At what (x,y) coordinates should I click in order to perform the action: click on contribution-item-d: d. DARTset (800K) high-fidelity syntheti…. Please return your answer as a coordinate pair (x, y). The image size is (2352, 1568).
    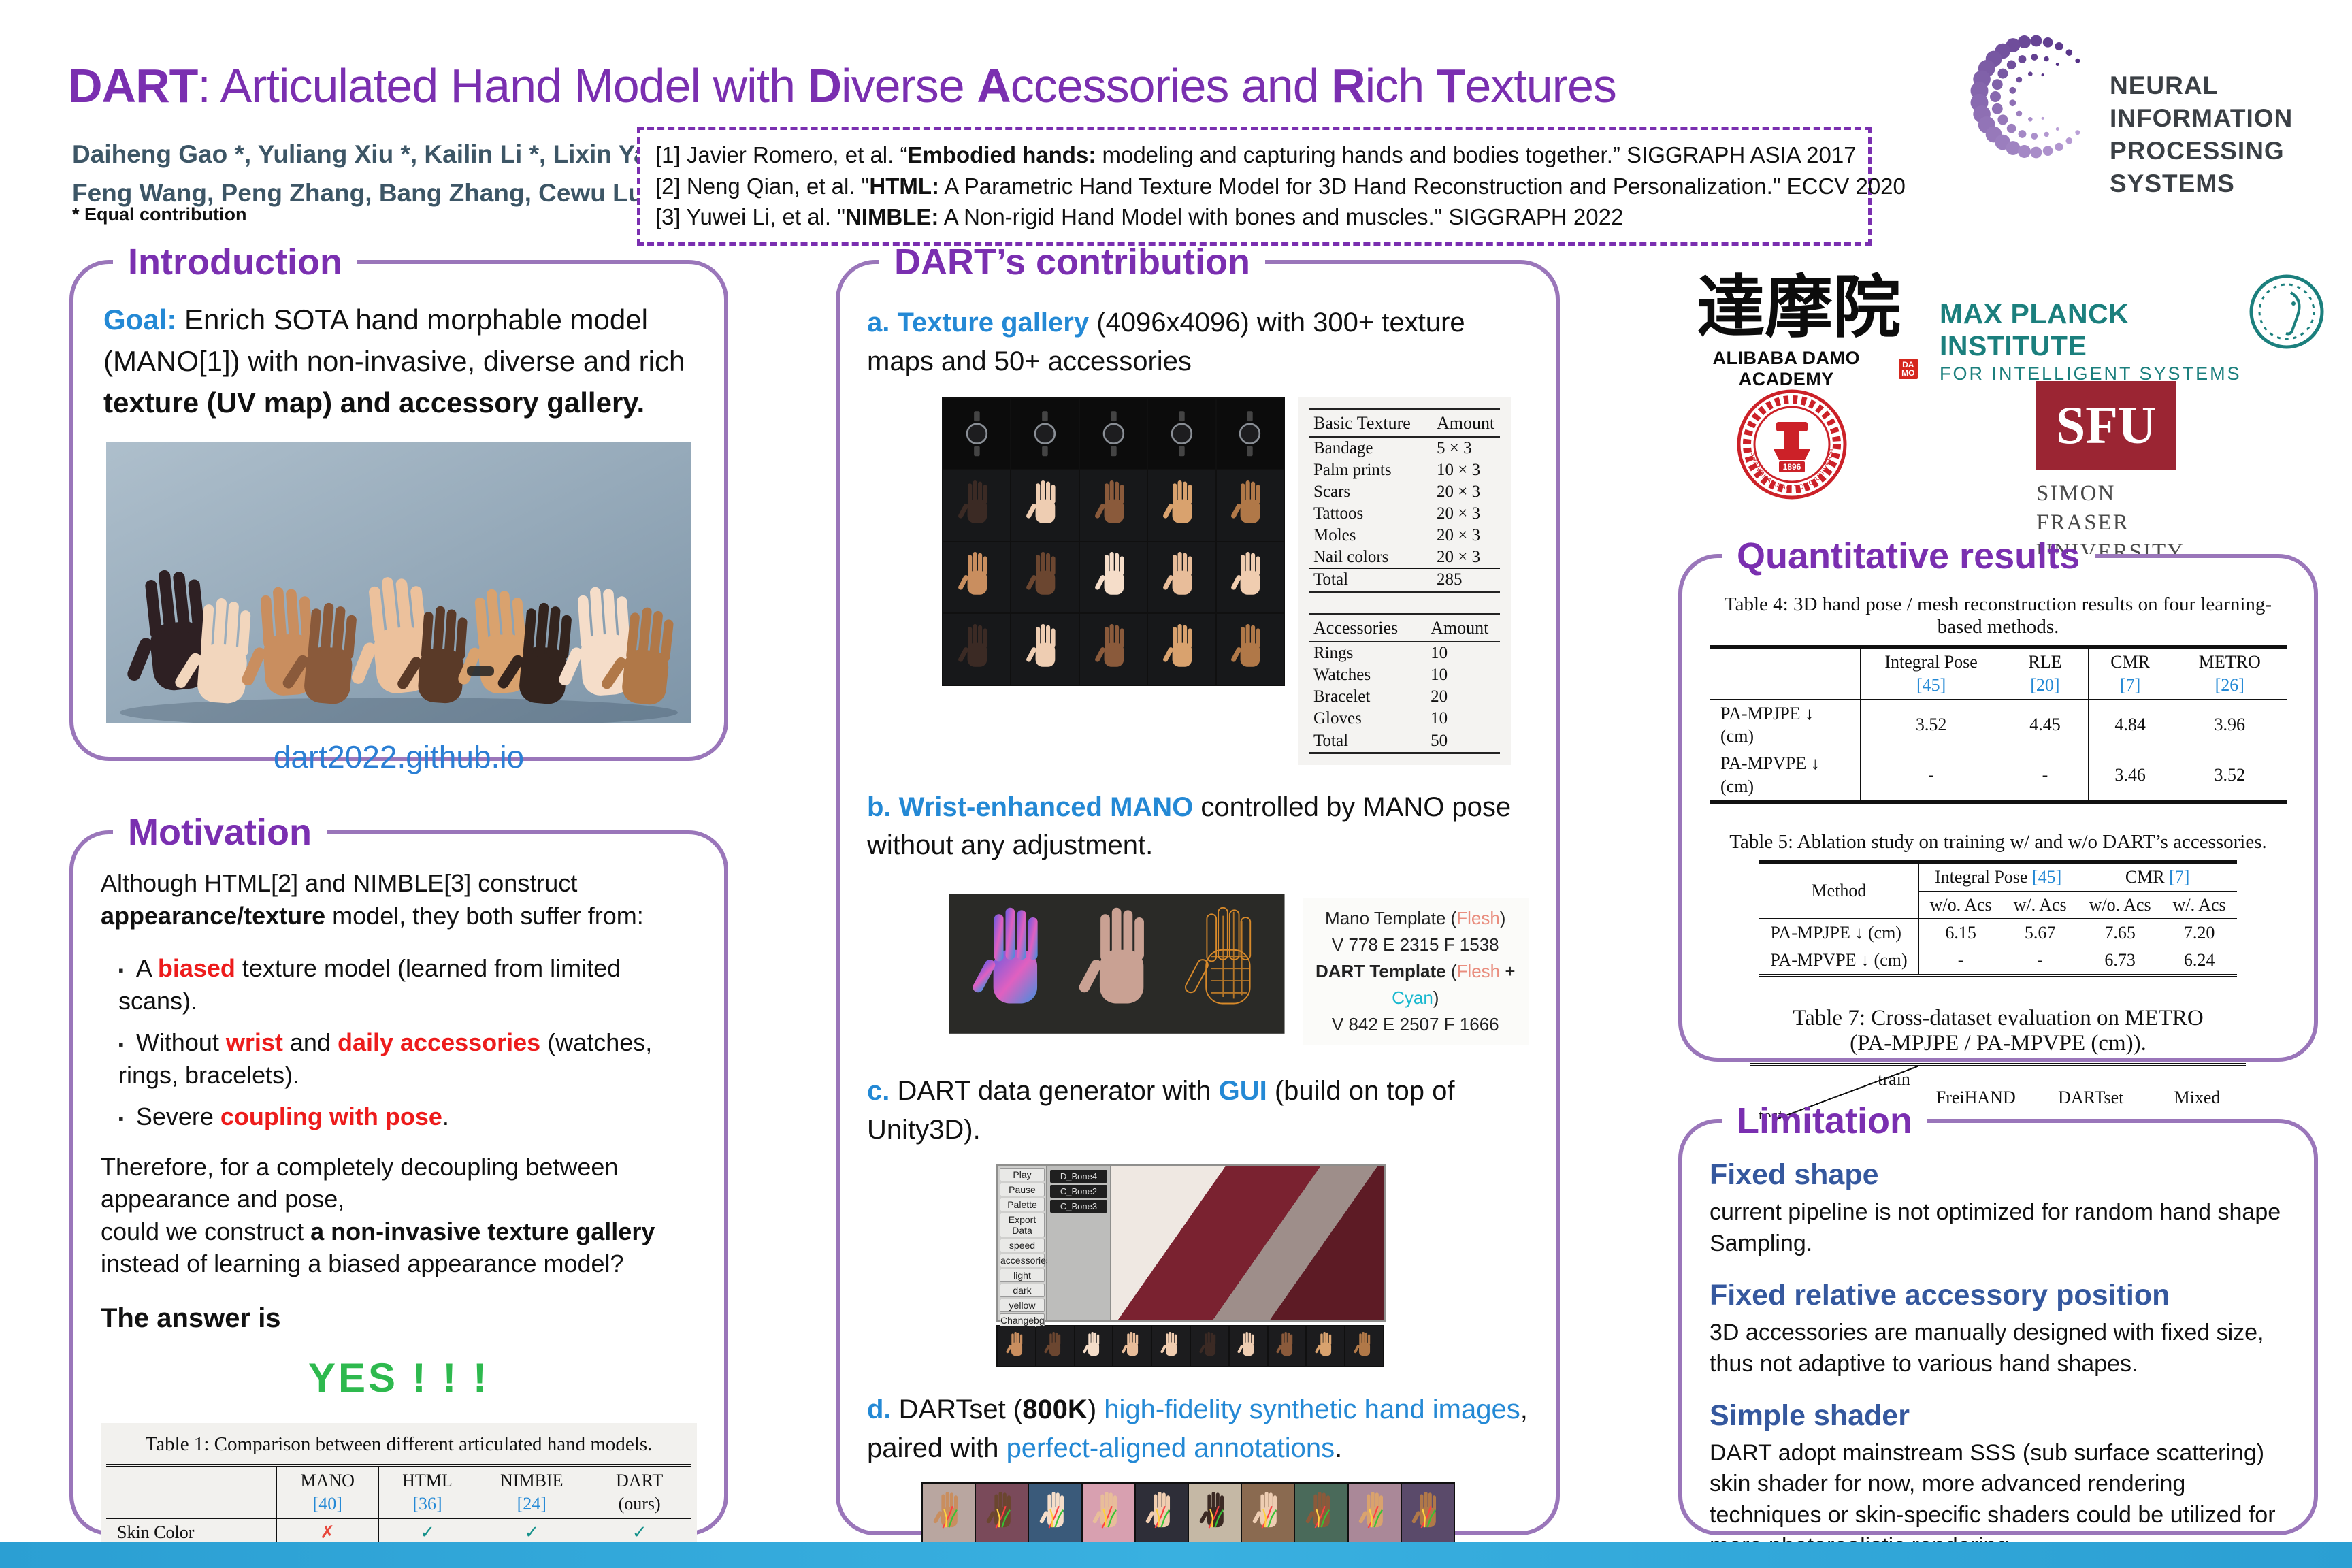
    Looking at the image, I should click on (1197, 1429).